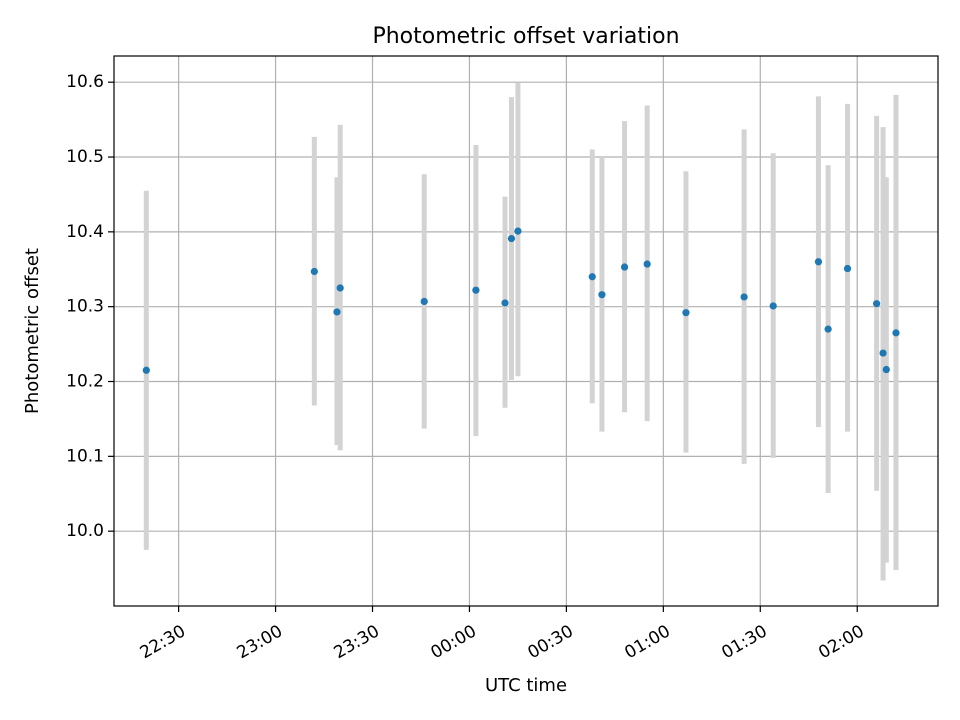  Describe the element at coordinates (85, 232) in the screenshot. I see `y-tick-label: 10.4` at that location.